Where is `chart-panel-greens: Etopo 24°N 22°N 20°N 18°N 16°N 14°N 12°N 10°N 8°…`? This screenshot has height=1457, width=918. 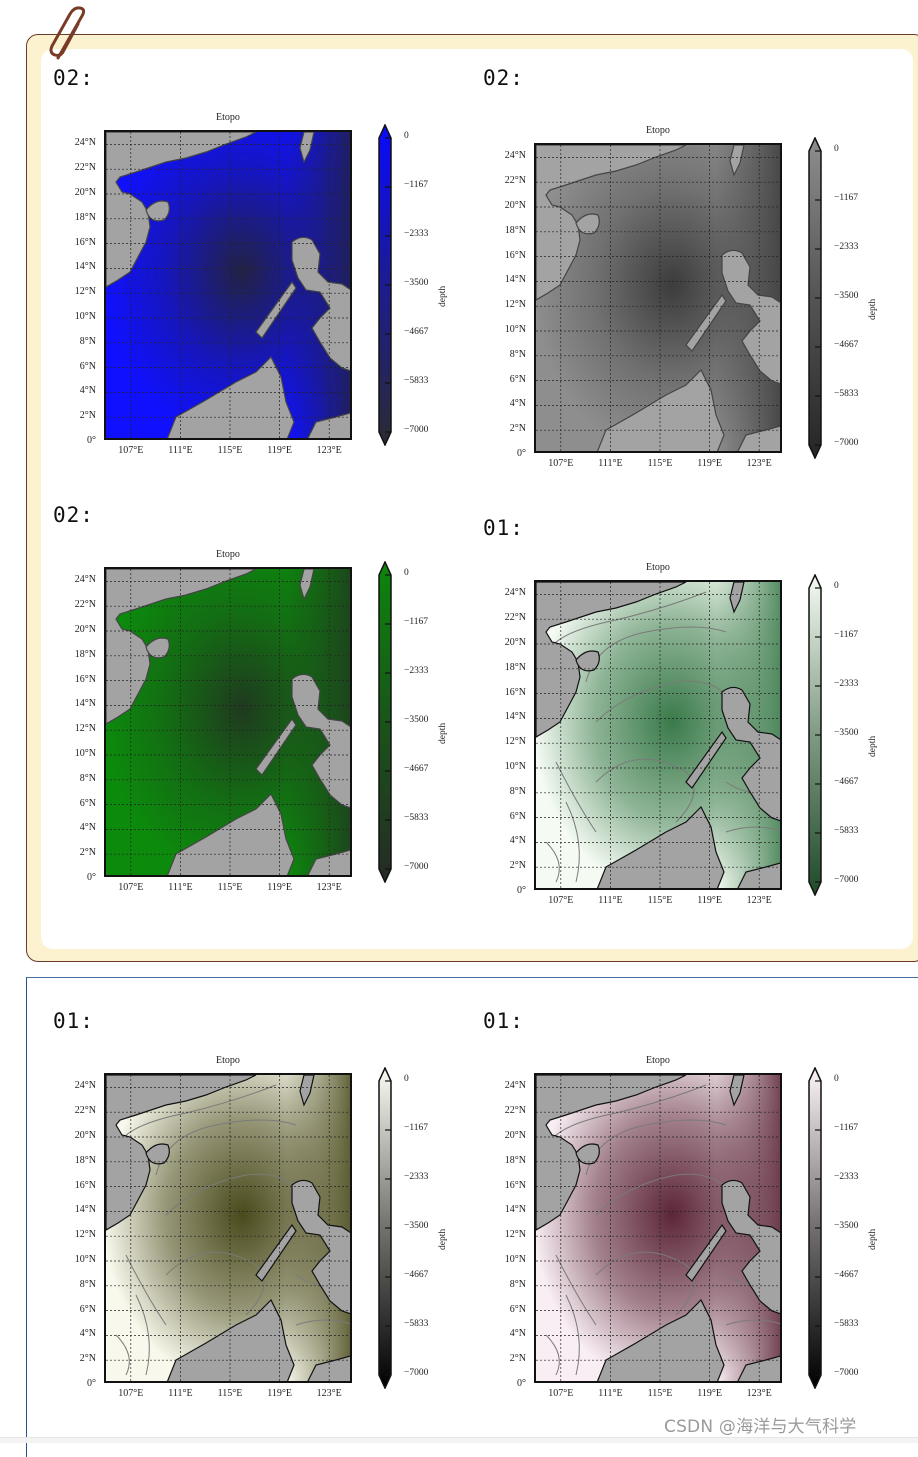 chart-panel-greens: Etopo 24°N 22°N 20°N 18°N 16°N 14°N 12°N 10°N 8°… is located at coordinates (680, 734).